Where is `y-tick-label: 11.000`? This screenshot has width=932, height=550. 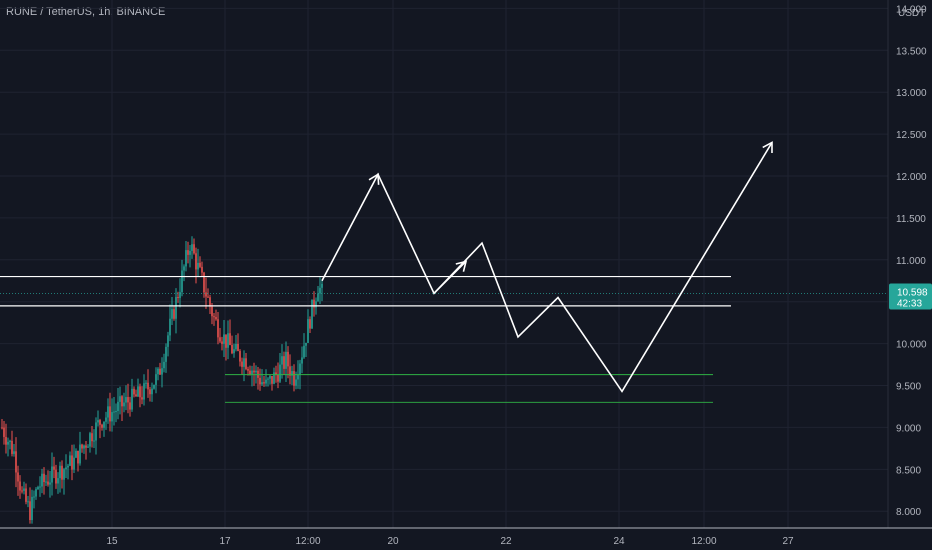
y-tick-label: 11.000 is located at coordinates (911, 261).